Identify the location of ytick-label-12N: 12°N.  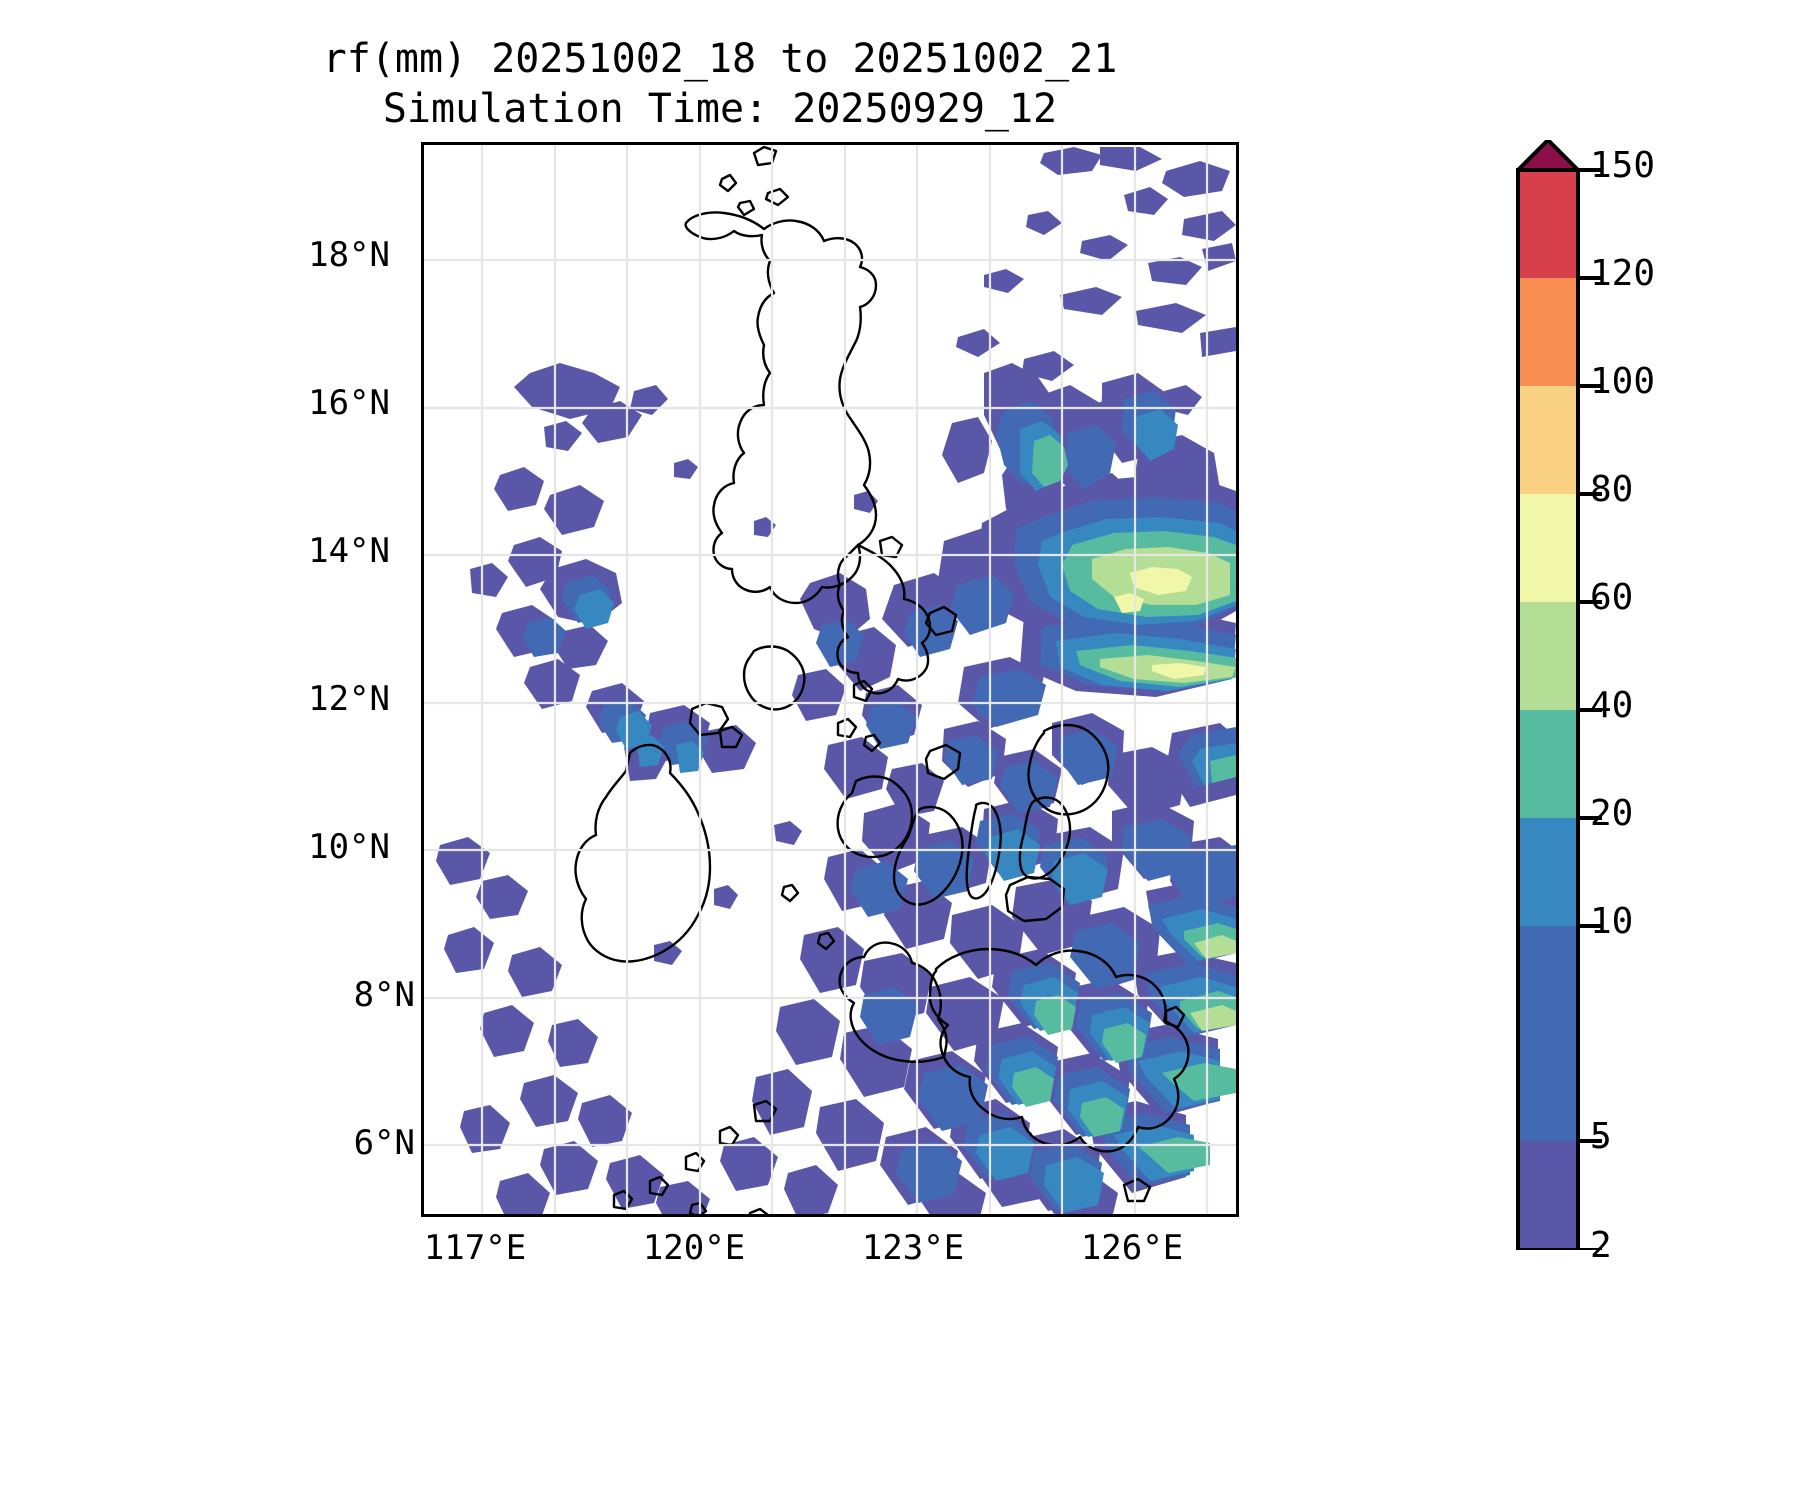
(349, 699).